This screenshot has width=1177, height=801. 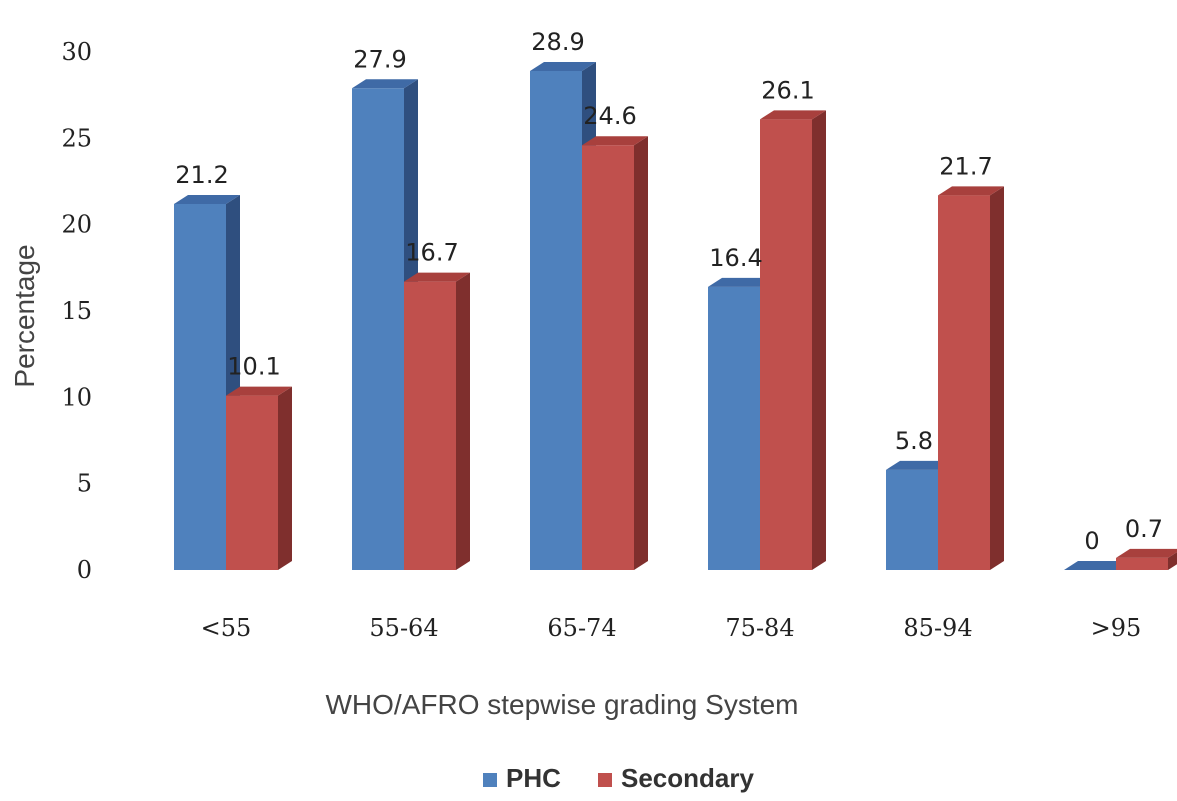 I want to click on data-label: 28.9, so click(x=557, y=42).